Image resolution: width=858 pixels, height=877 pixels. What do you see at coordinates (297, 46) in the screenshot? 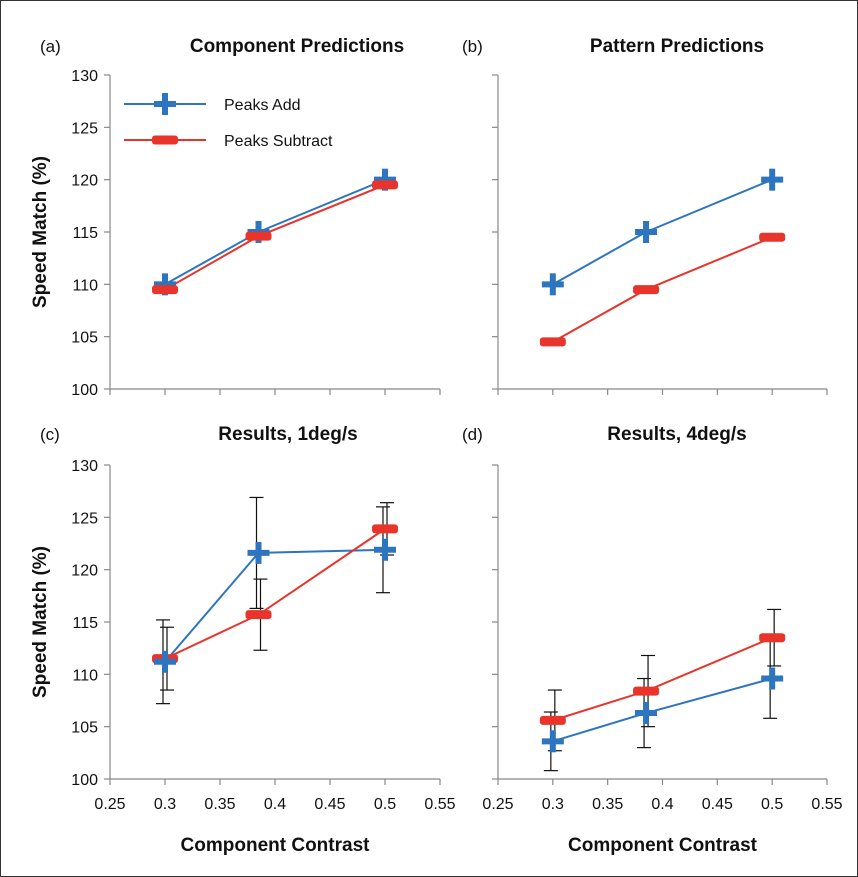
I see `panel-title: Component Predictions` at bounding box center [297, 46].